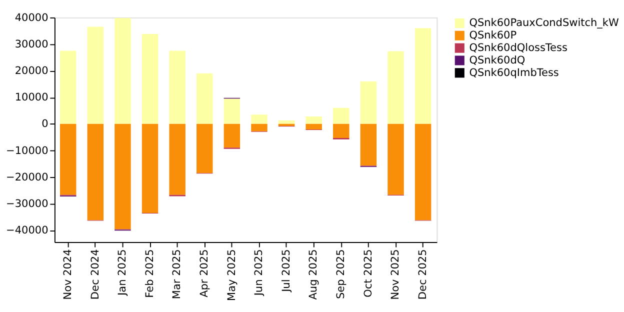 The height and width of the screenshot is (312, 624). Describe the element at coordinates (341, 274) in the screenshot. I see `x-tick-label: Sep 2025` at that location.